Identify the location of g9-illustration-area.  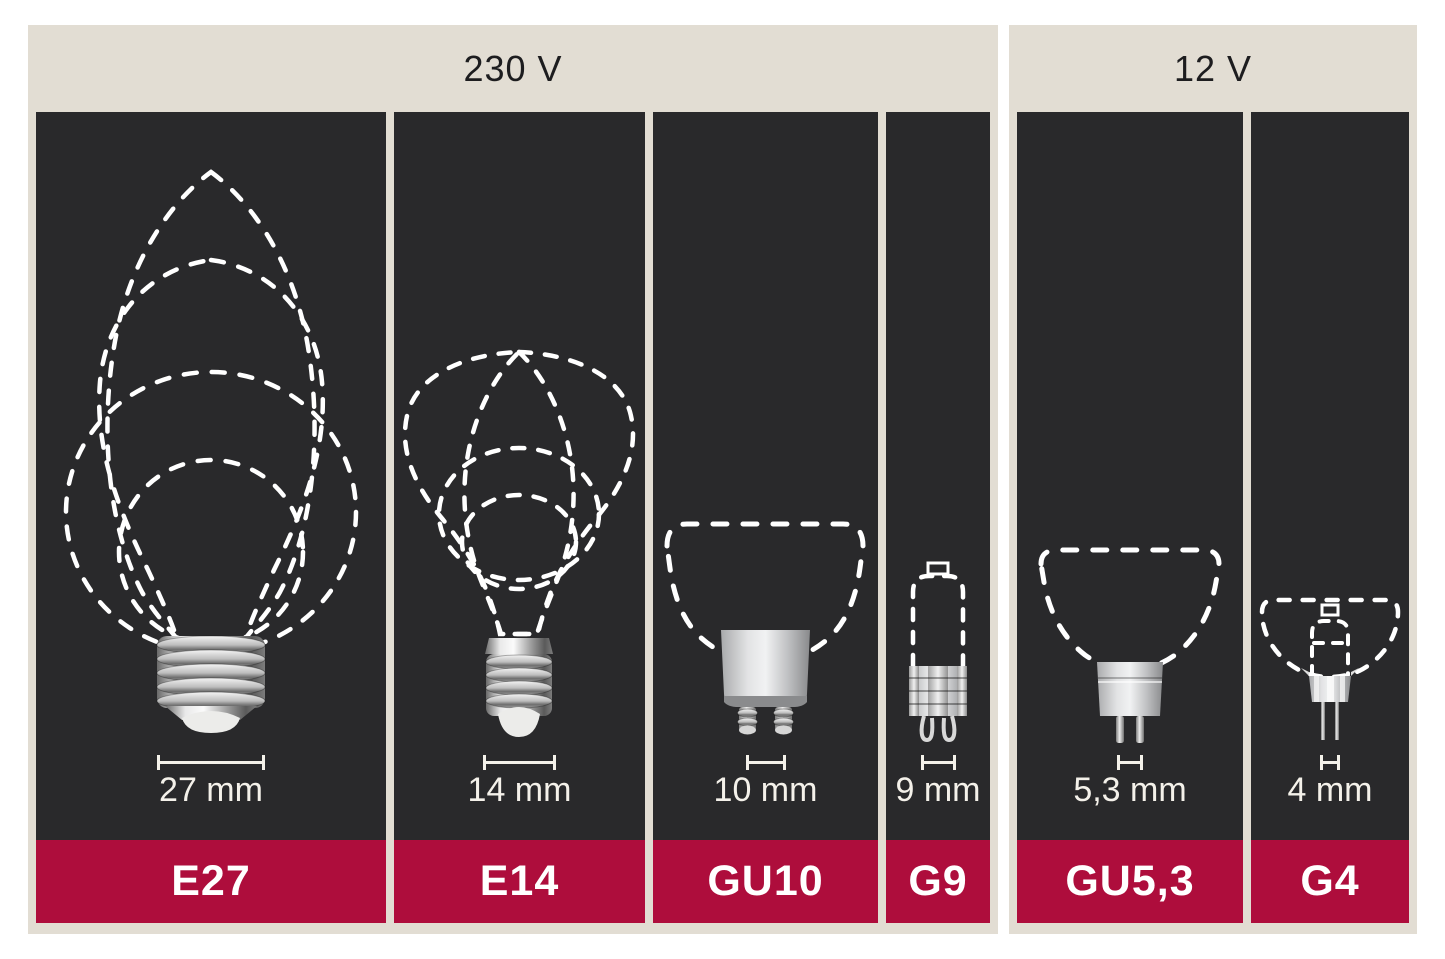
(938, 432).